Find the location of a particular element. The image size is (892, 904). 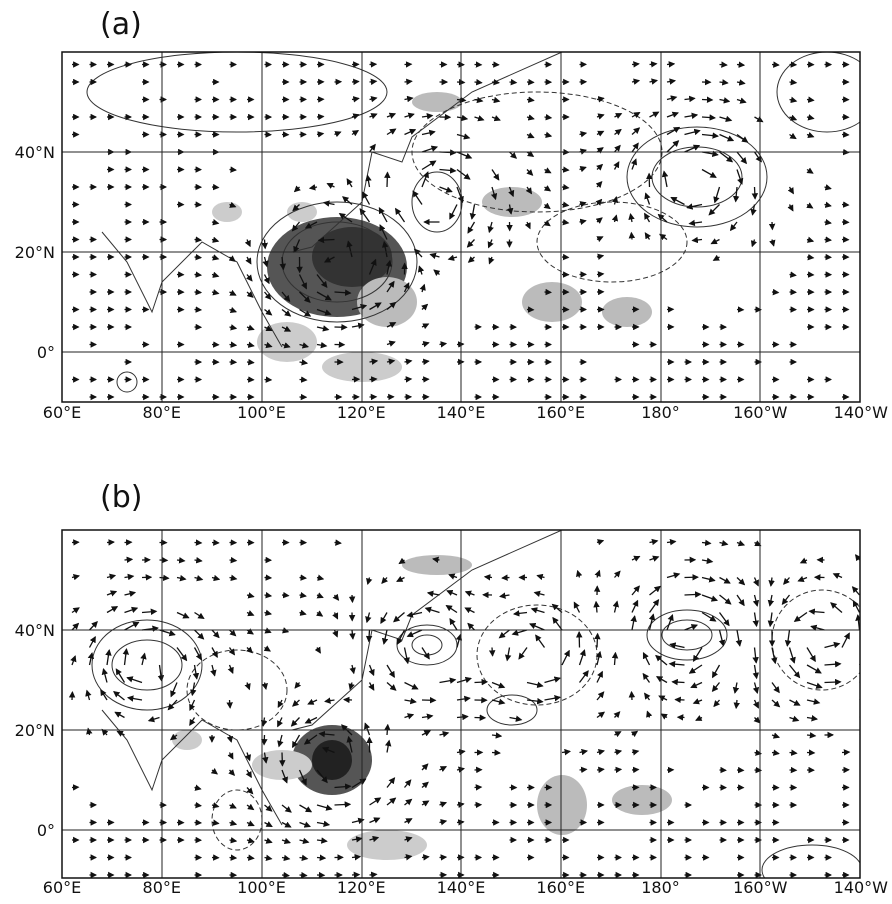

lon-label: 140°W is located at coordinates (861, 887).